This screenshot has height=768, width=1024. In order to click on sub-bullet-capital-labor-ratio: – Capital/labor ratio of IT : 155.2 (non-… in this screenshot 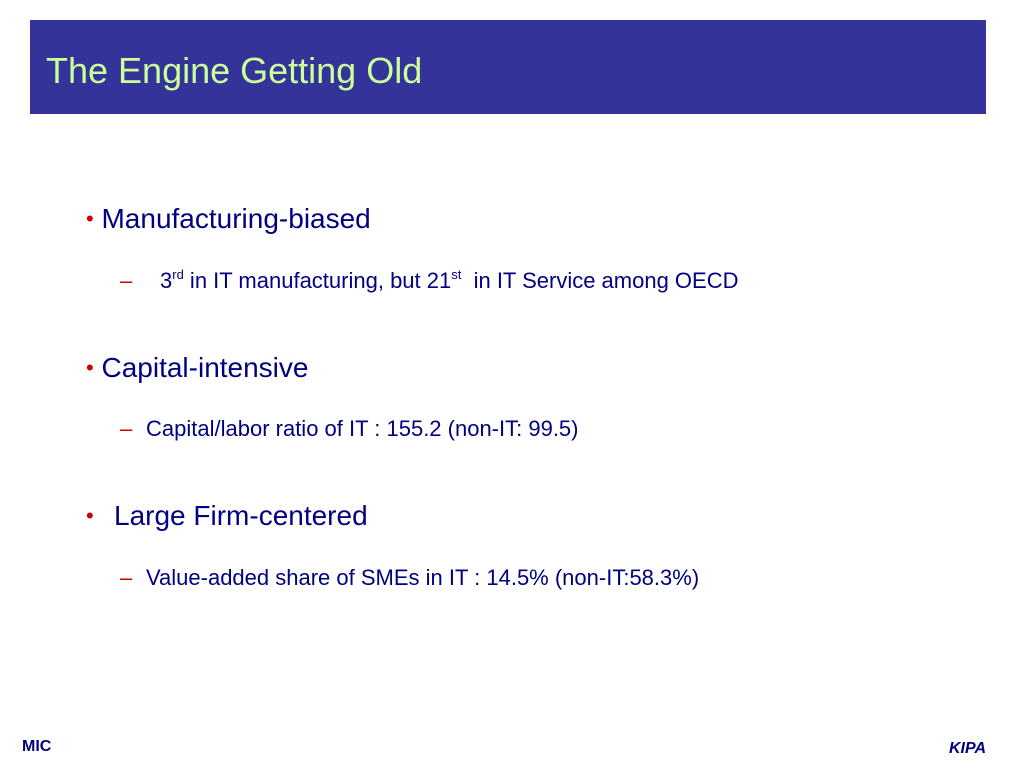, I will do `click(349, 429)`.